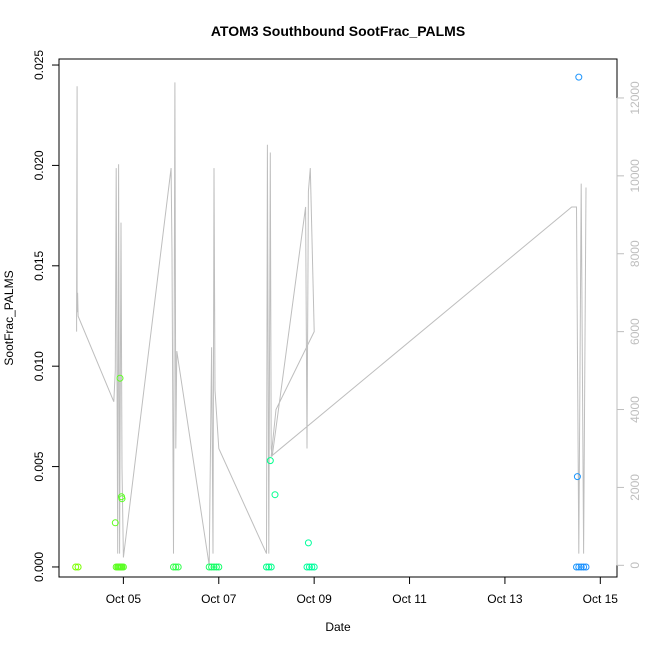  I want to click on y-tick-label: 0.020, so click(39, 165).